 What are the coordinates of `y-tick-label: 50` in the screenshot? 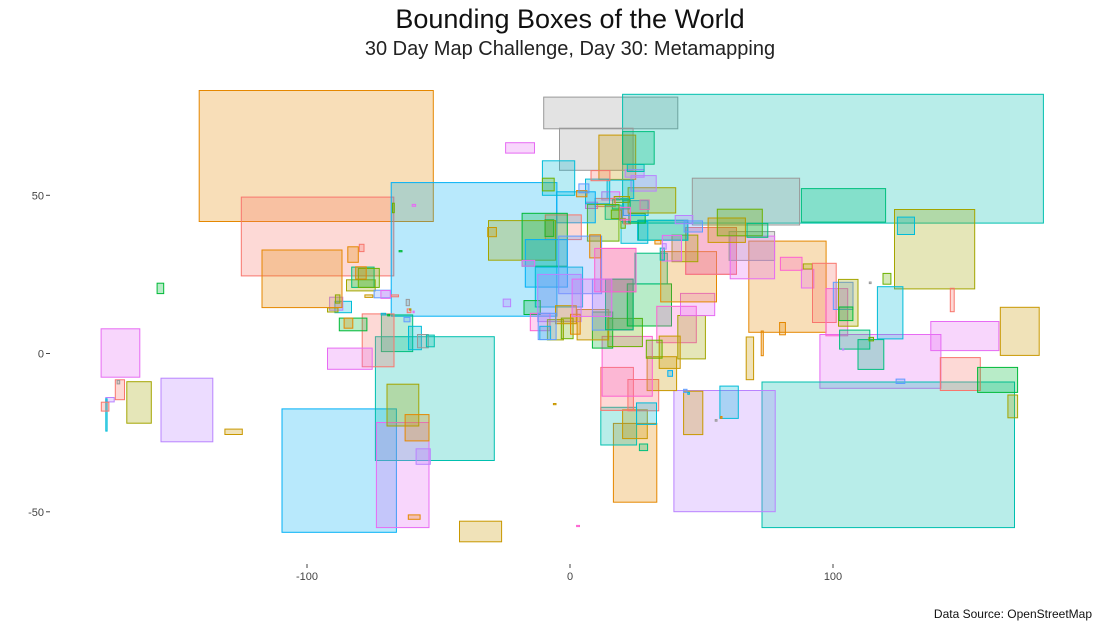 It's located at (38, 196).